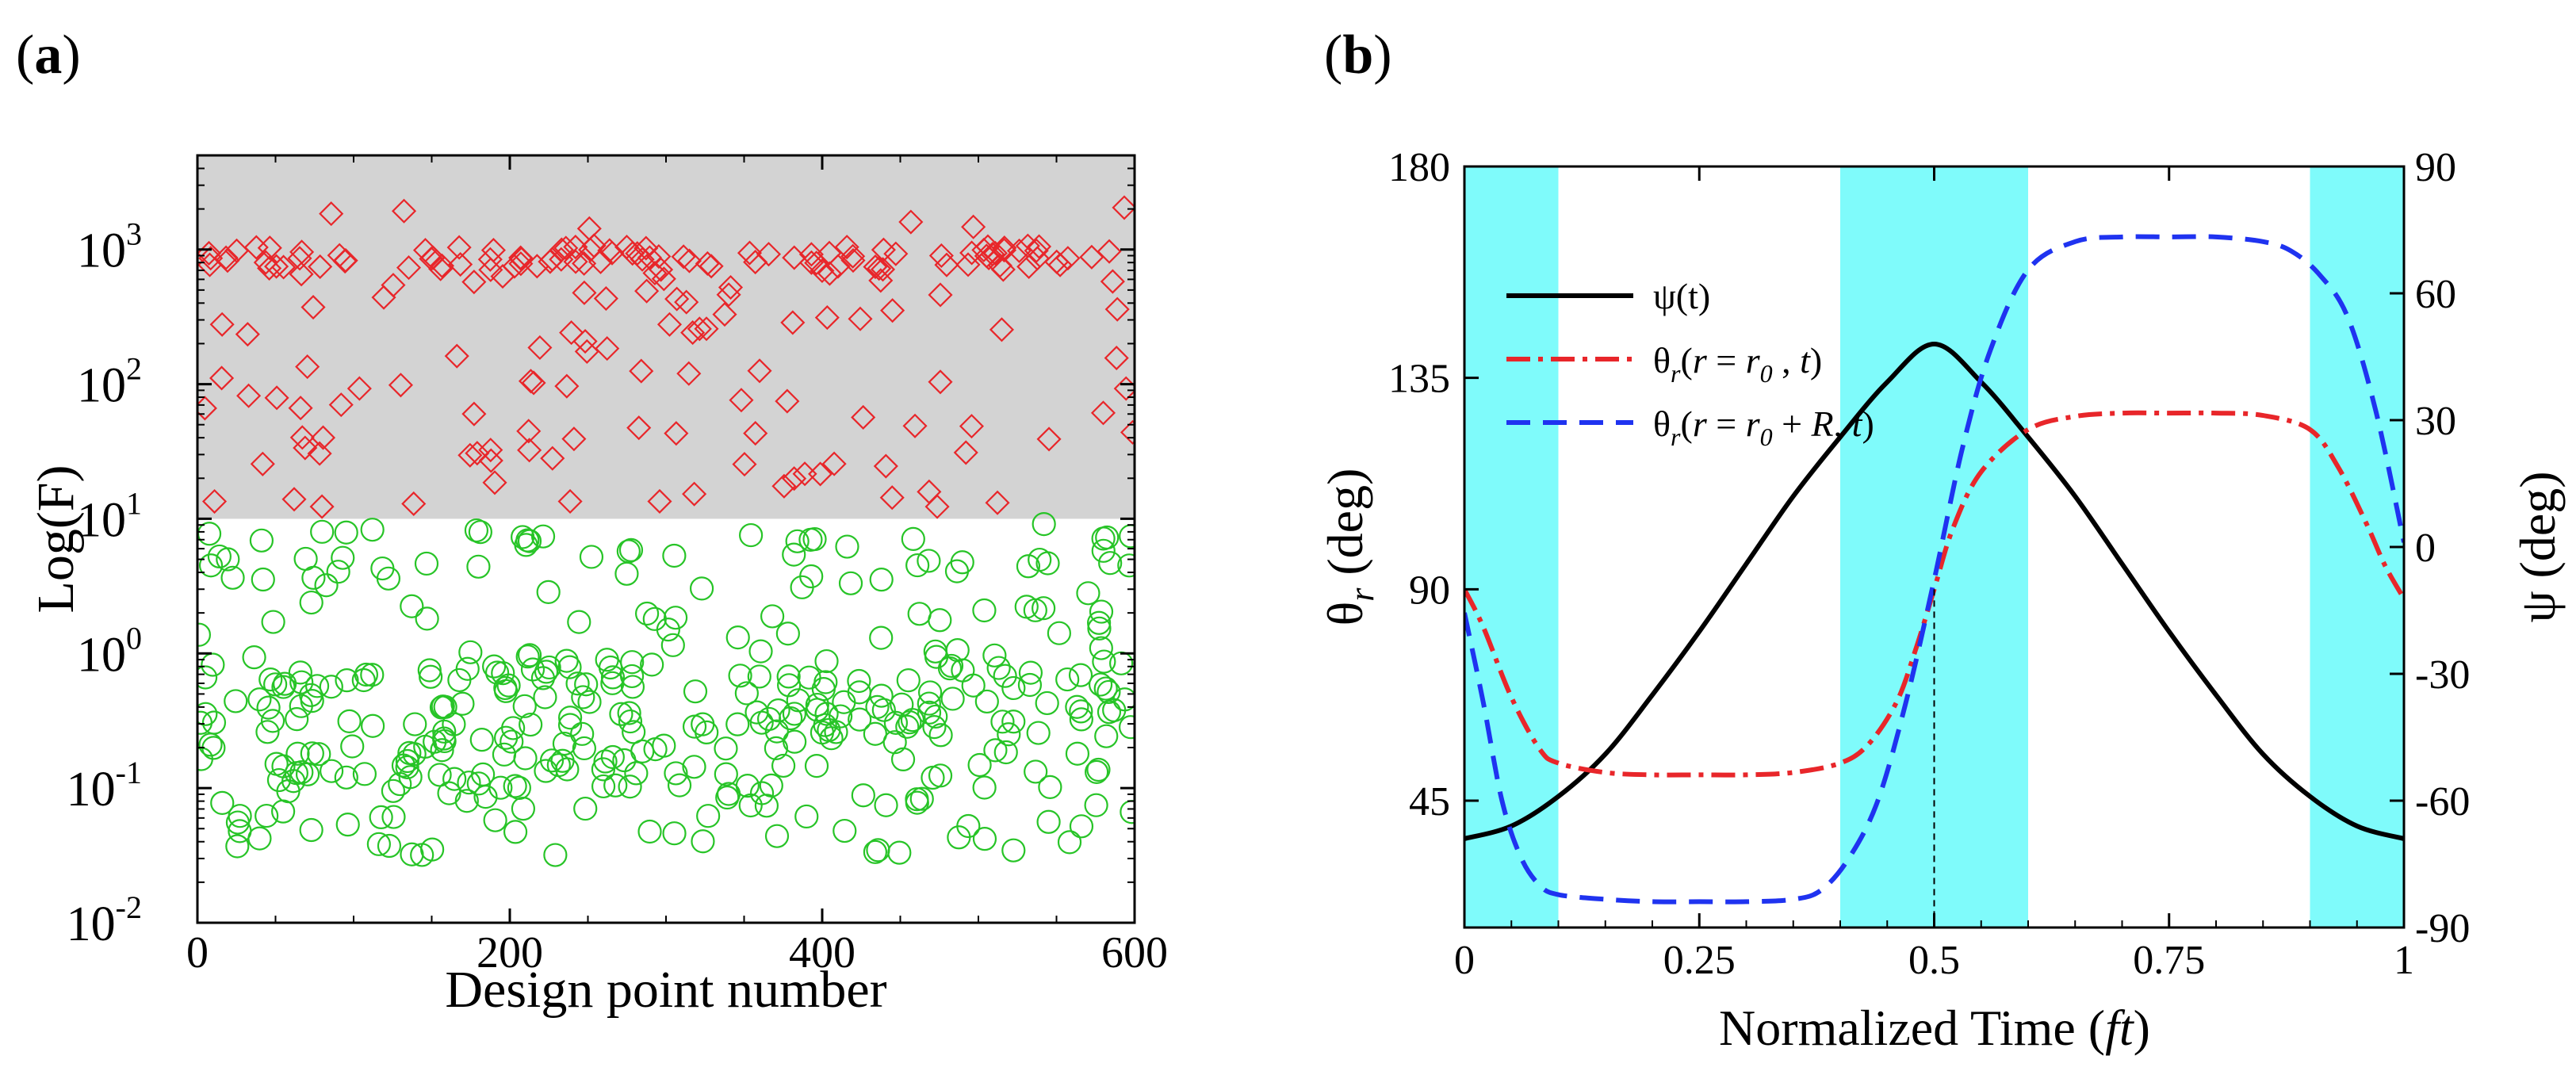 The image size is (2576, 1071). What do you see at coordinates (109, 247) in the screenshot?
I see `y-tick-label: 10³` at bounding box center [109, 247].